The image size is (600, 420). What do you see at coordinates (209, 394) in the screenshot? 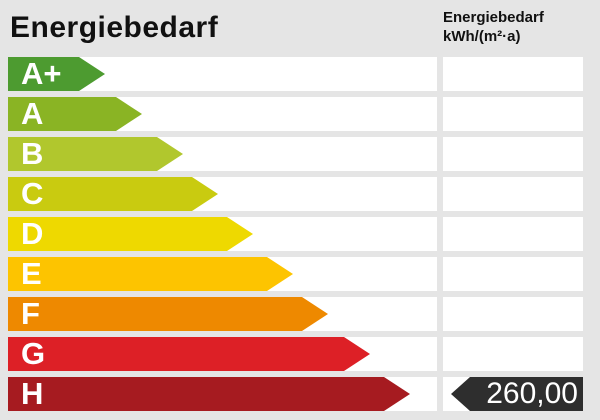
I see `rating-arrow-h: H` at bounding box center [209, 394].